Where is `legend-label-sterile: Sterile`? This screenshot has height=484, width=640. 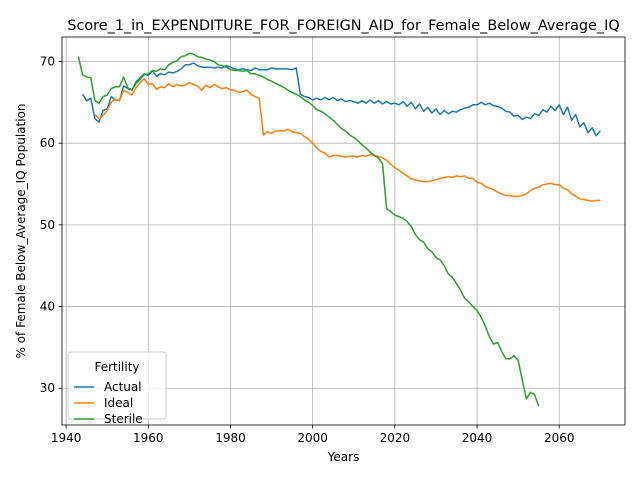 legend-label-sterile: Sterile is located at coordinates (123, 419).